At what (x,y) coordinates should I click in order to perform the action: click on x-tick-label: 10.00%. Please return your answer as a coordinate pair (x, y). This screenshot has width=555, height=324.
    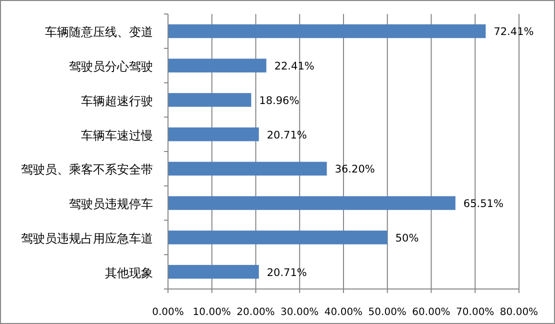
    Looking at the image, I should click on (211, 312).